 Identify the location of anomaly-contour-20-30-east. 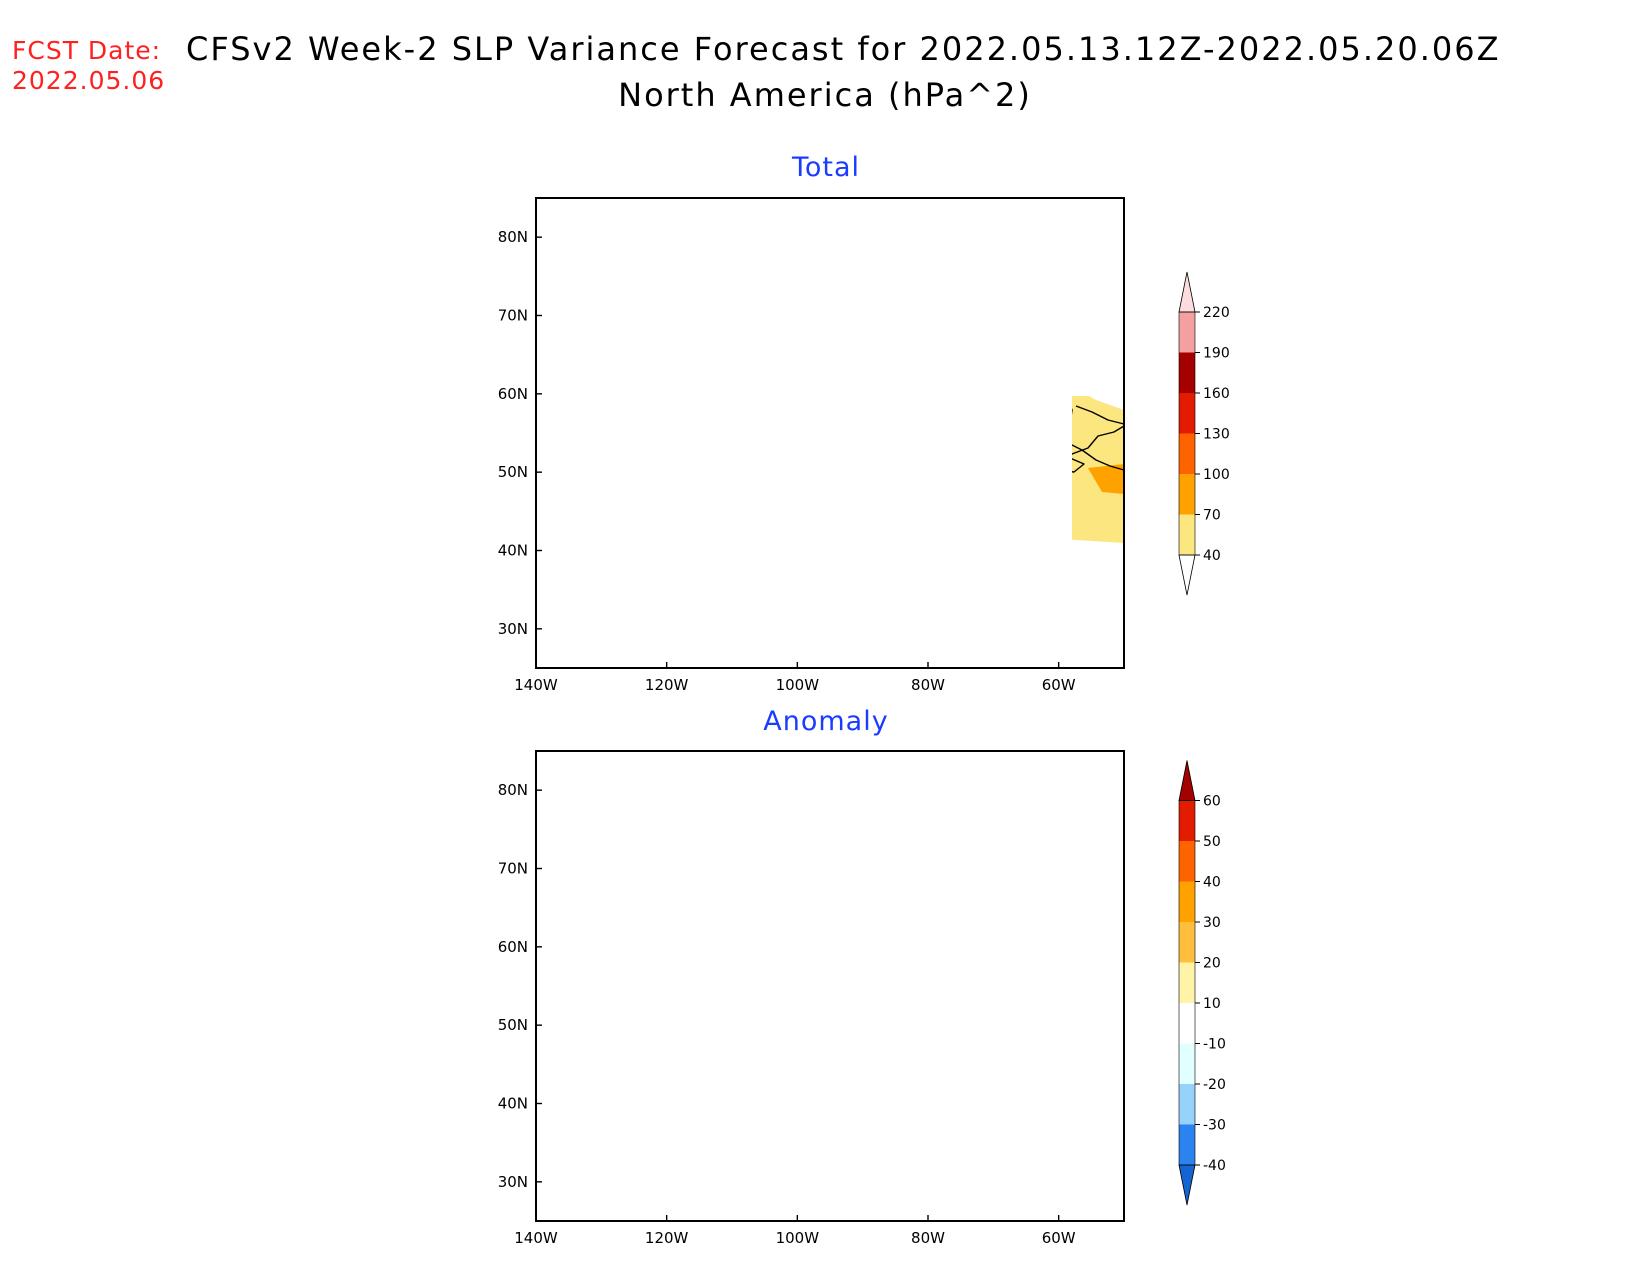
(977, 958).